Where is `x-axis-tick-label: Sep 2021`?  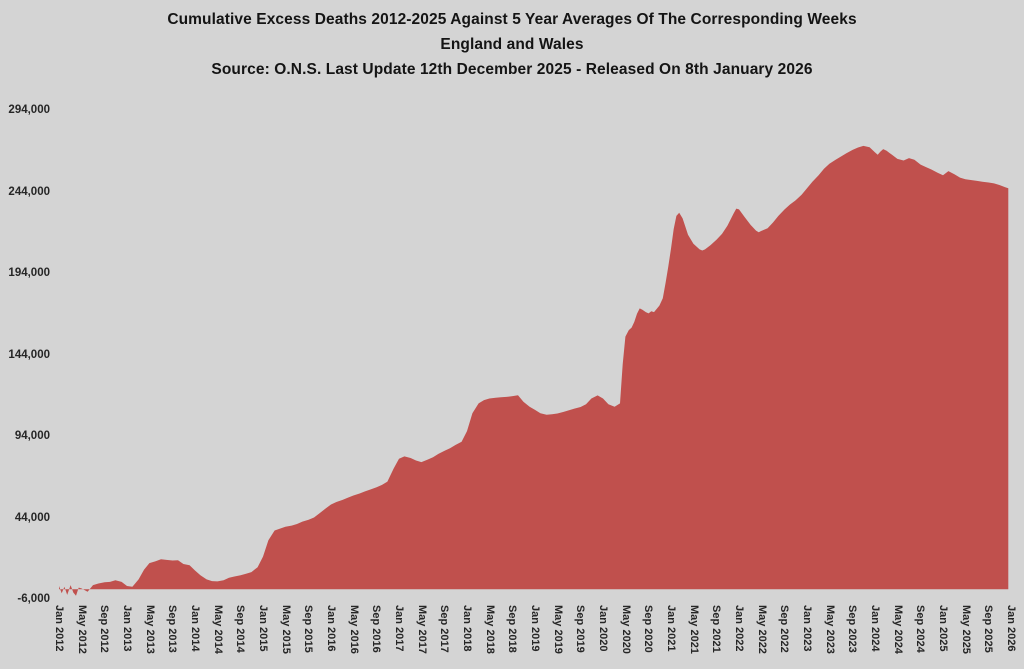 x-axis-tick-label: Sep 2021 is located at coordinates (716, 629).